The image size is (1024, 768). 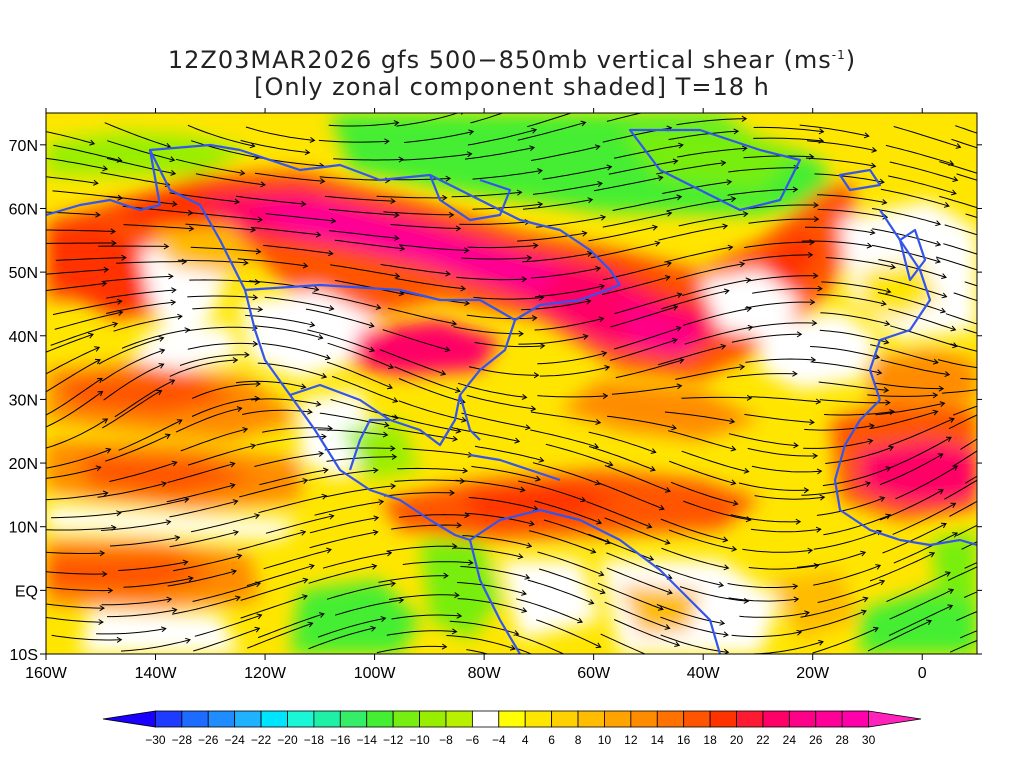 I want to click on colorbar-label: 26, so click(x=816, y=740).